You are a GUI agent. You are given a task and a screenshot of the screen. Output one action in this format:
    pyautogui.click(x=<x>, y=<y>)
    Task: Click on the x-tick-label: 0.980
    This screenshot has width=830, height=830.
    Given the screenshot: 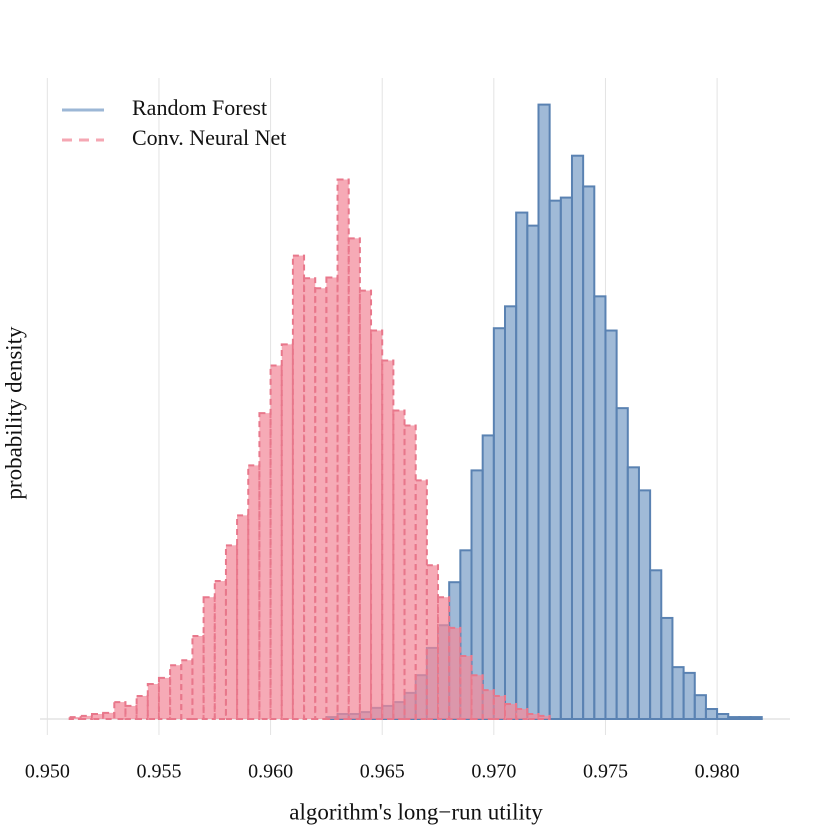 What is the action you would take?
    pyautogui.click(x=717, y=772)
    